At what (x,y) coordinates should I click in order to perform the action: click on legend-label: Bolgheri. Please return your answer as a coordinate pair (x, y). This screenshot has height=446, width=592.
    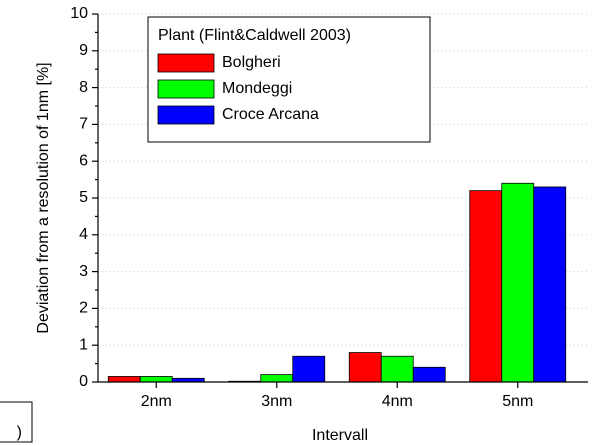
    Looking at the image, I should click on (251, 62).